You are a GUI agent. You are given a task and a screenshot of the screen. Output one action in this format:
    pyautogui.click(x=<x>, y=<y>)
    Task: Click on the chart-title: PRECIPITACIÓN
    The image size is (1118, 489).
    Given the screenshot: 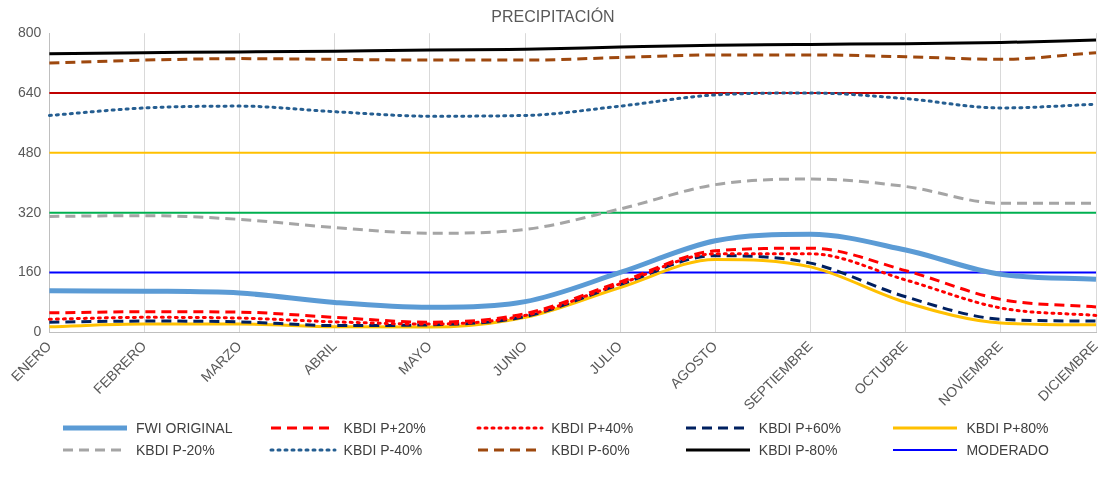 What is the action you would take?
    pyautogui.click(x=553, y=16)
    